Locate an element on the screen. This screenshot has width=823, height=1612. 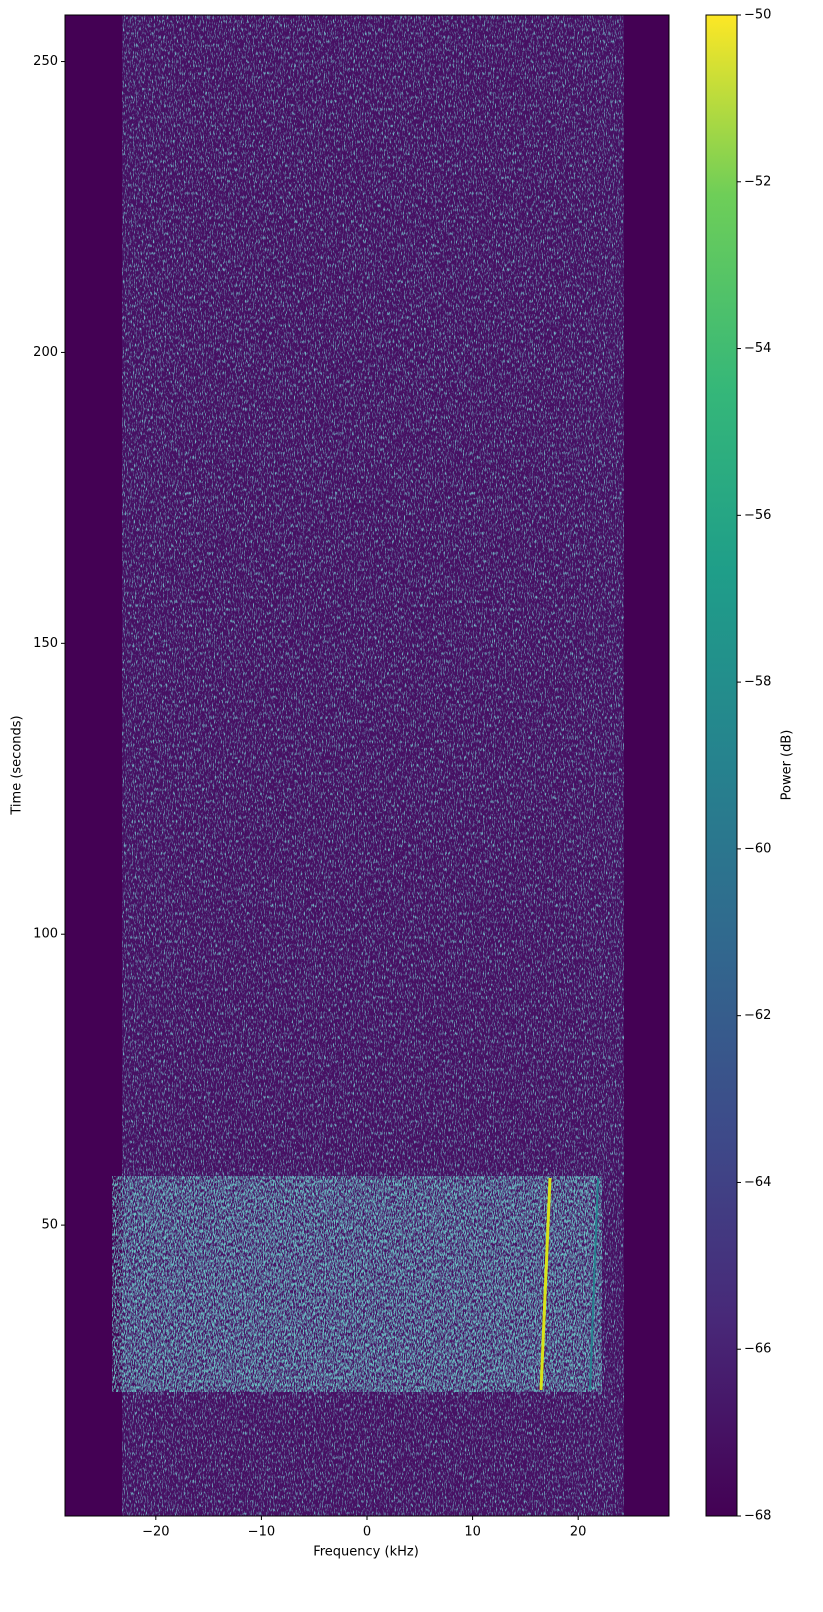
colorbar-tick-label: −56 is located at coordinates (757, 515).